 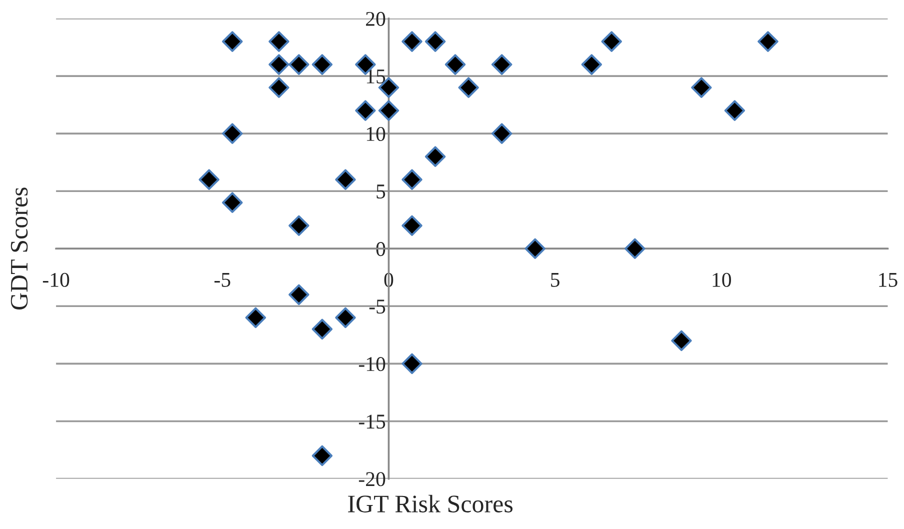 I want to click on y-tick-label: -15, so click(x=372, y=421).